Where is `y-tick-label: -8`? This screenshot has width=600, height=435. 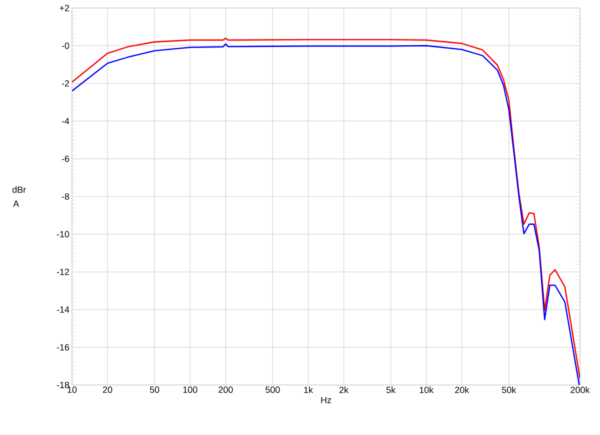
y-tick-label: -8 is located at coordinates (66, 196).